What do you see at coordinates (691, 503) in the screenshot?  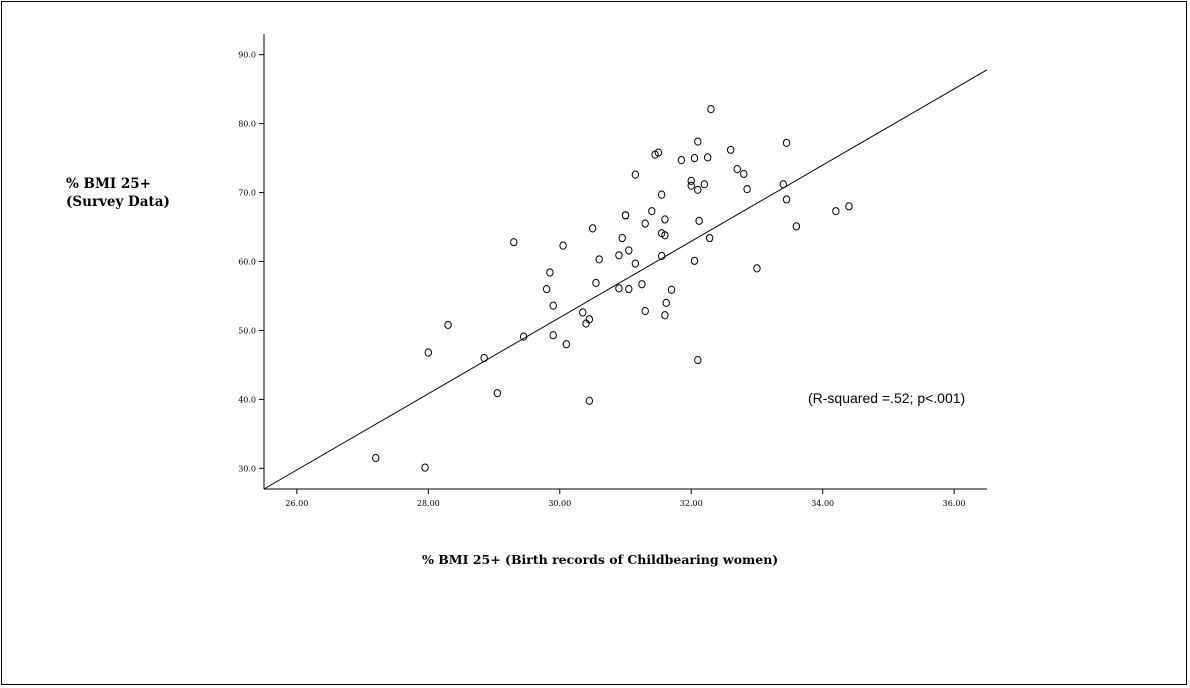 I see `x-tick-label: 32.00` at bounding box center [691, 503].